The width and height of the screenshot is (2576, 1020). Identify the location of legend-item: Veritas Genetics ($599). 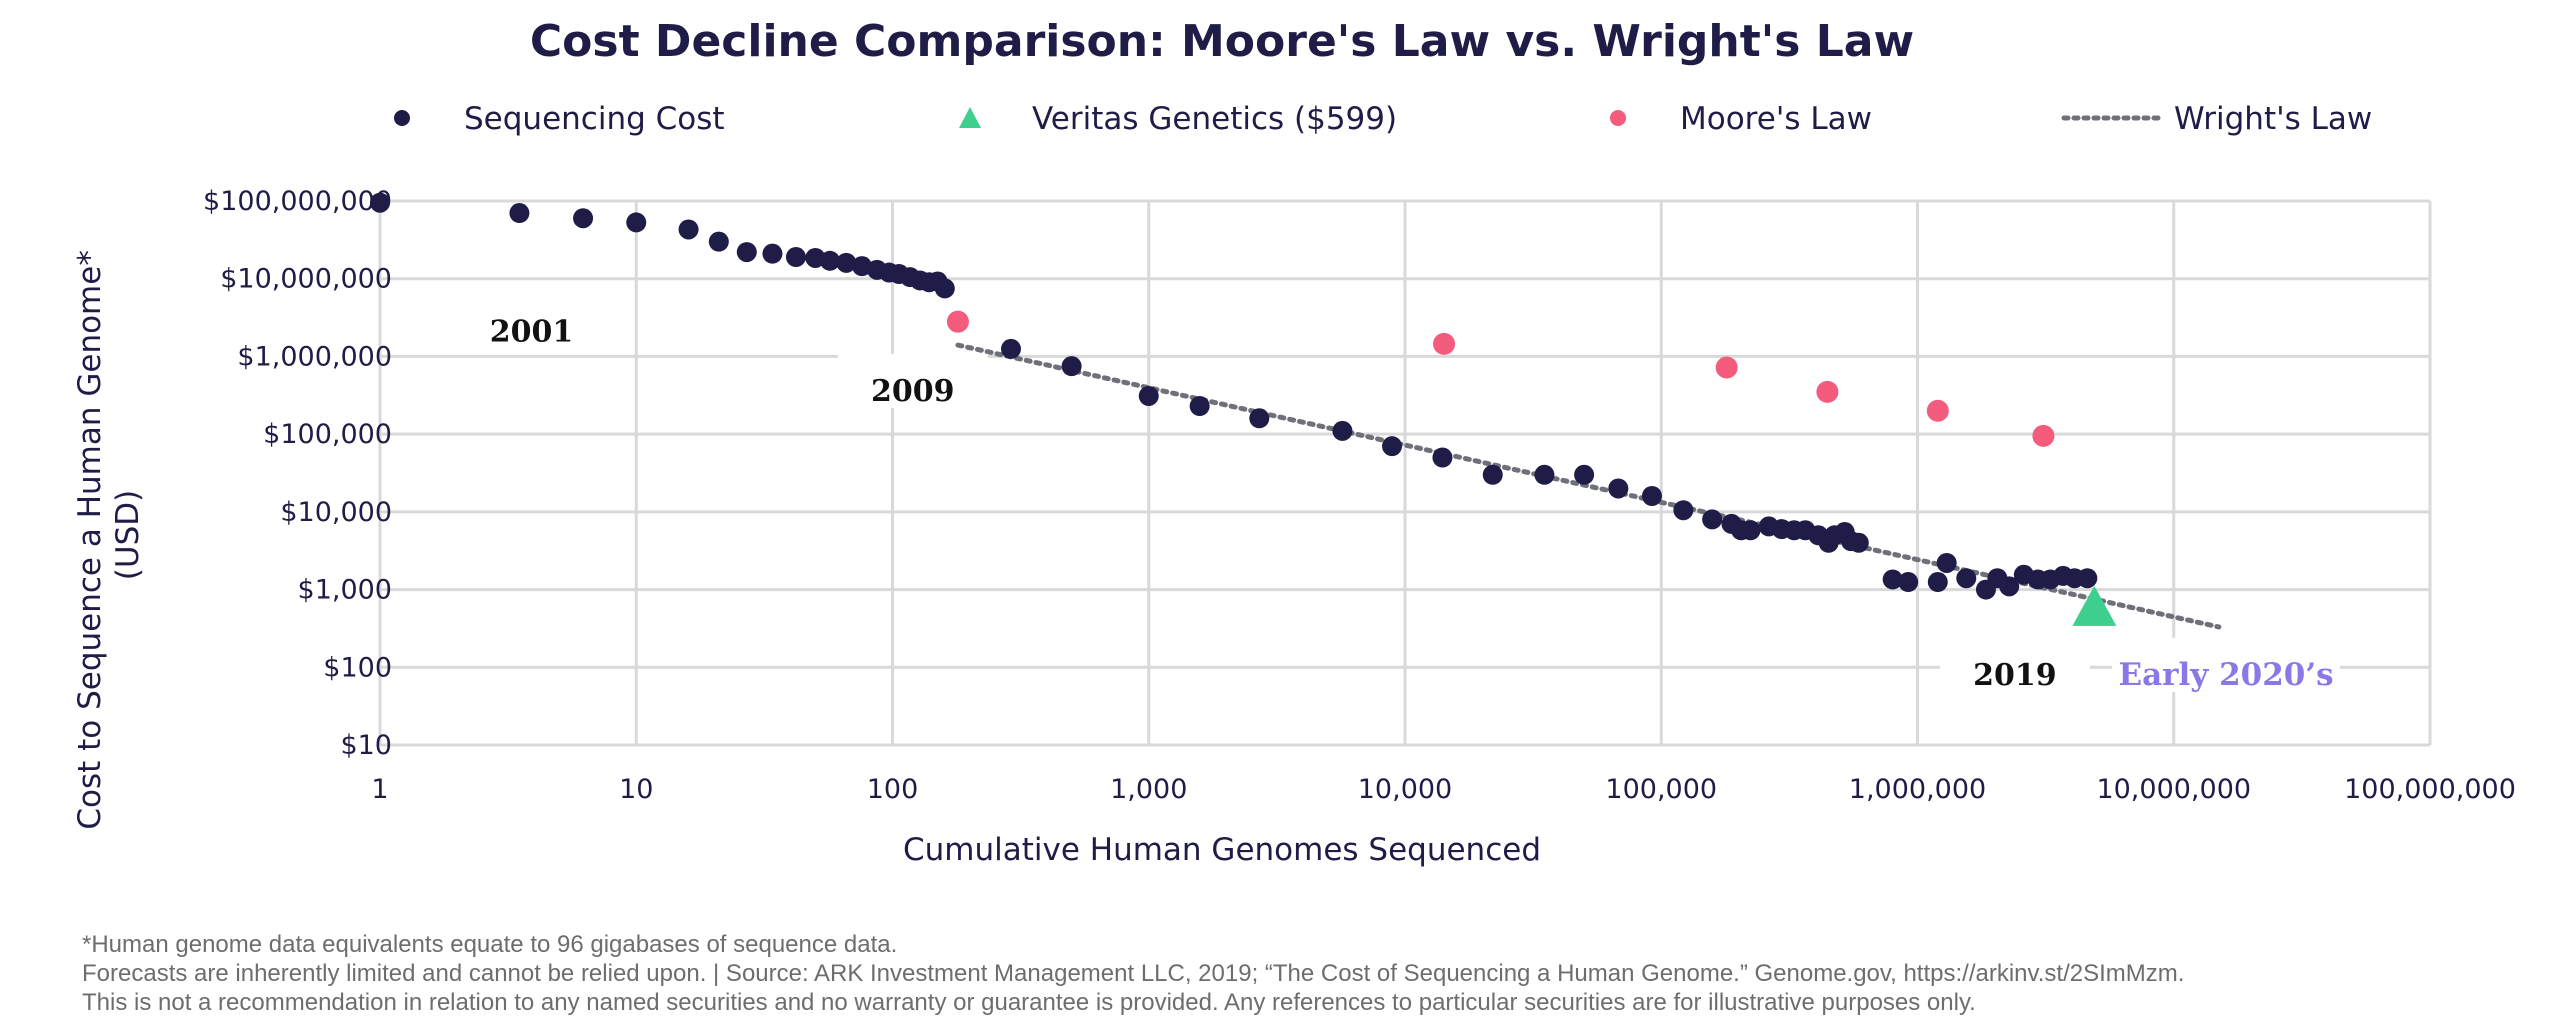
(1178, 119).